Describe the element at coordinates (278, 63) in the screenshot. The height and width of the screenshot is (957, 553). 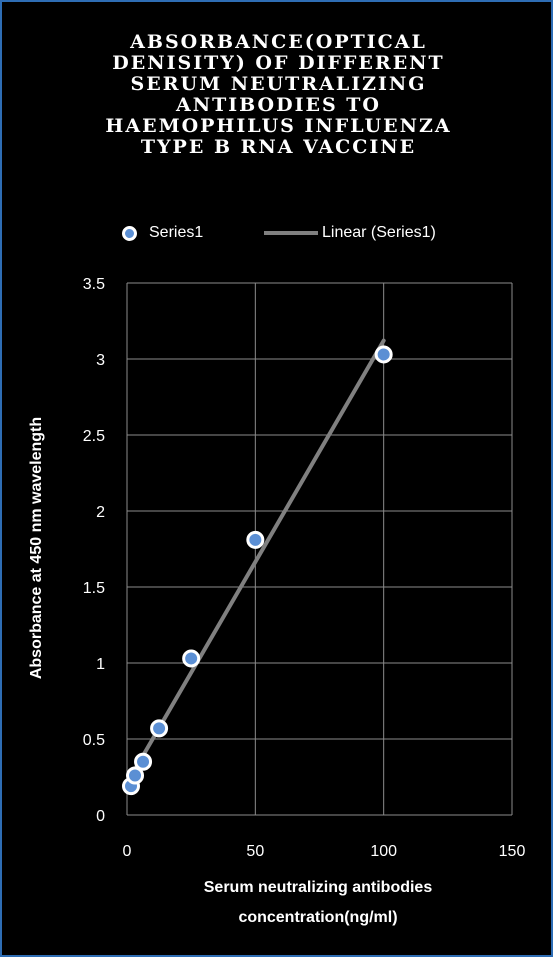
I see `chart-title-line: DENISITY) OF DIFFERENT` at that location.